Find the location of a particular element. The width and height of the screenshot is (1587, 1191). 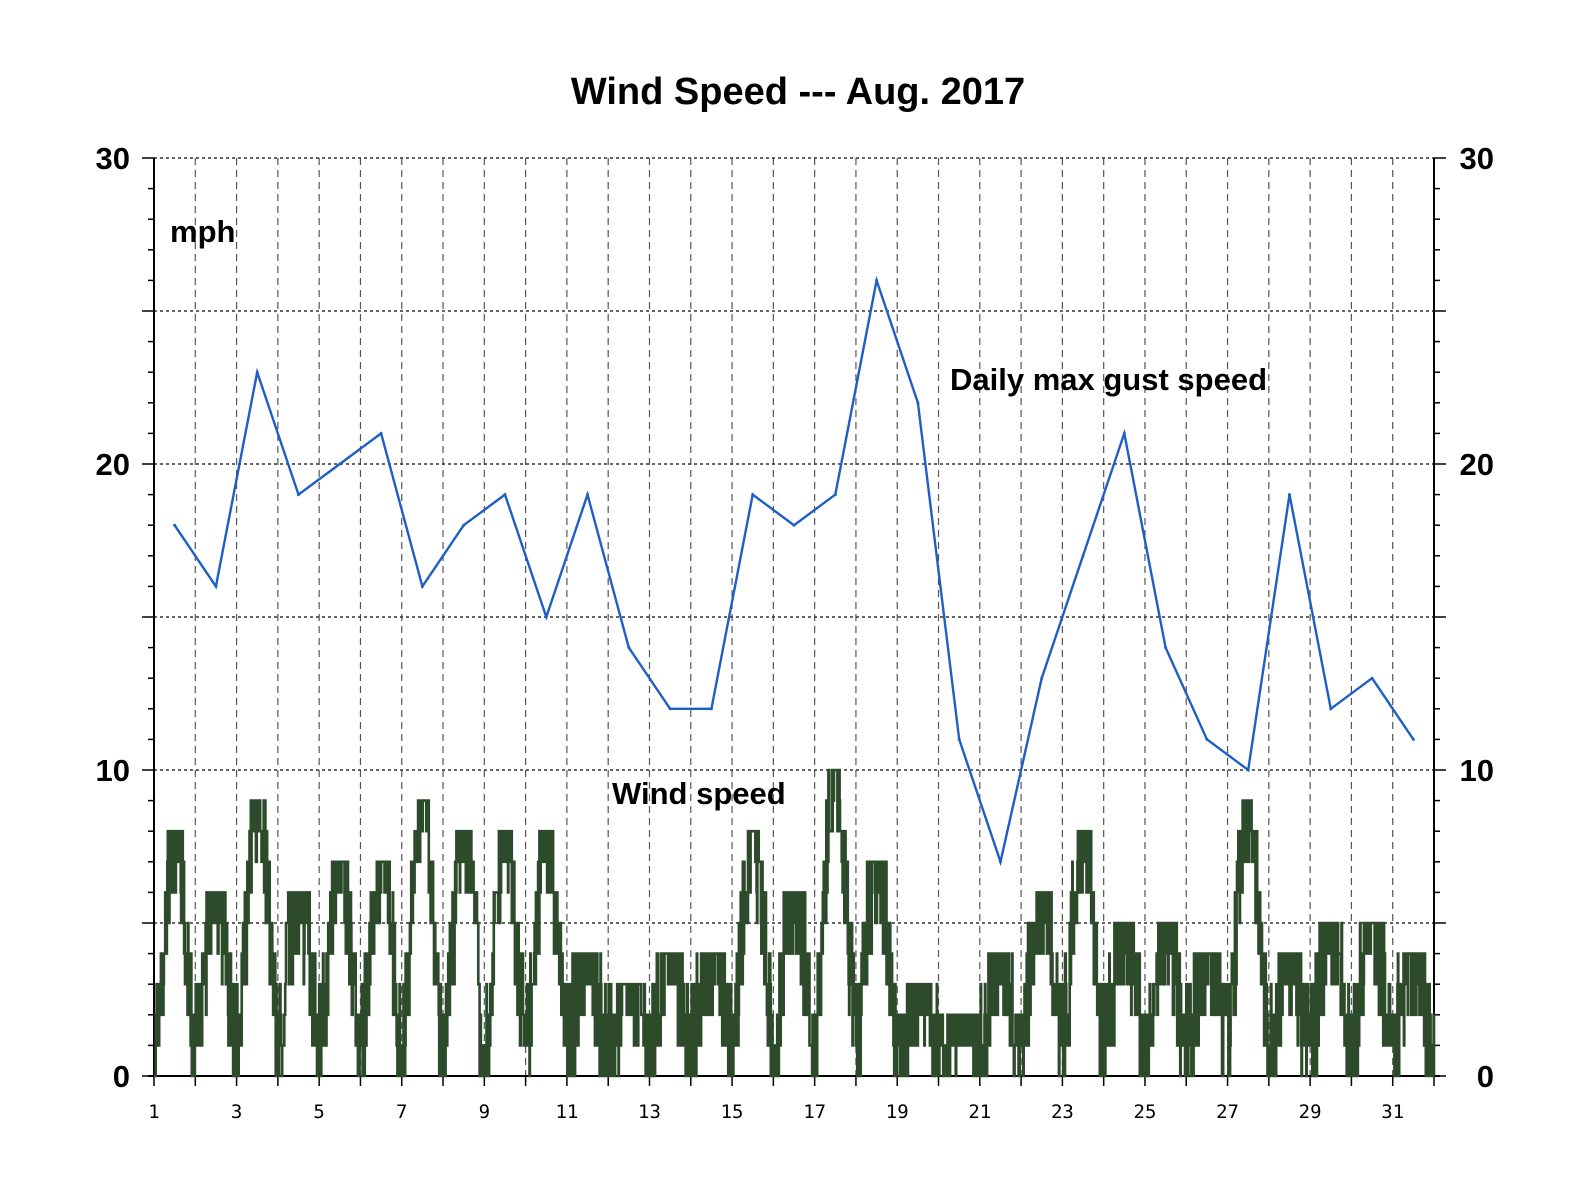

y-tick-label-right: 10 is located at coordinates (1477, 770).